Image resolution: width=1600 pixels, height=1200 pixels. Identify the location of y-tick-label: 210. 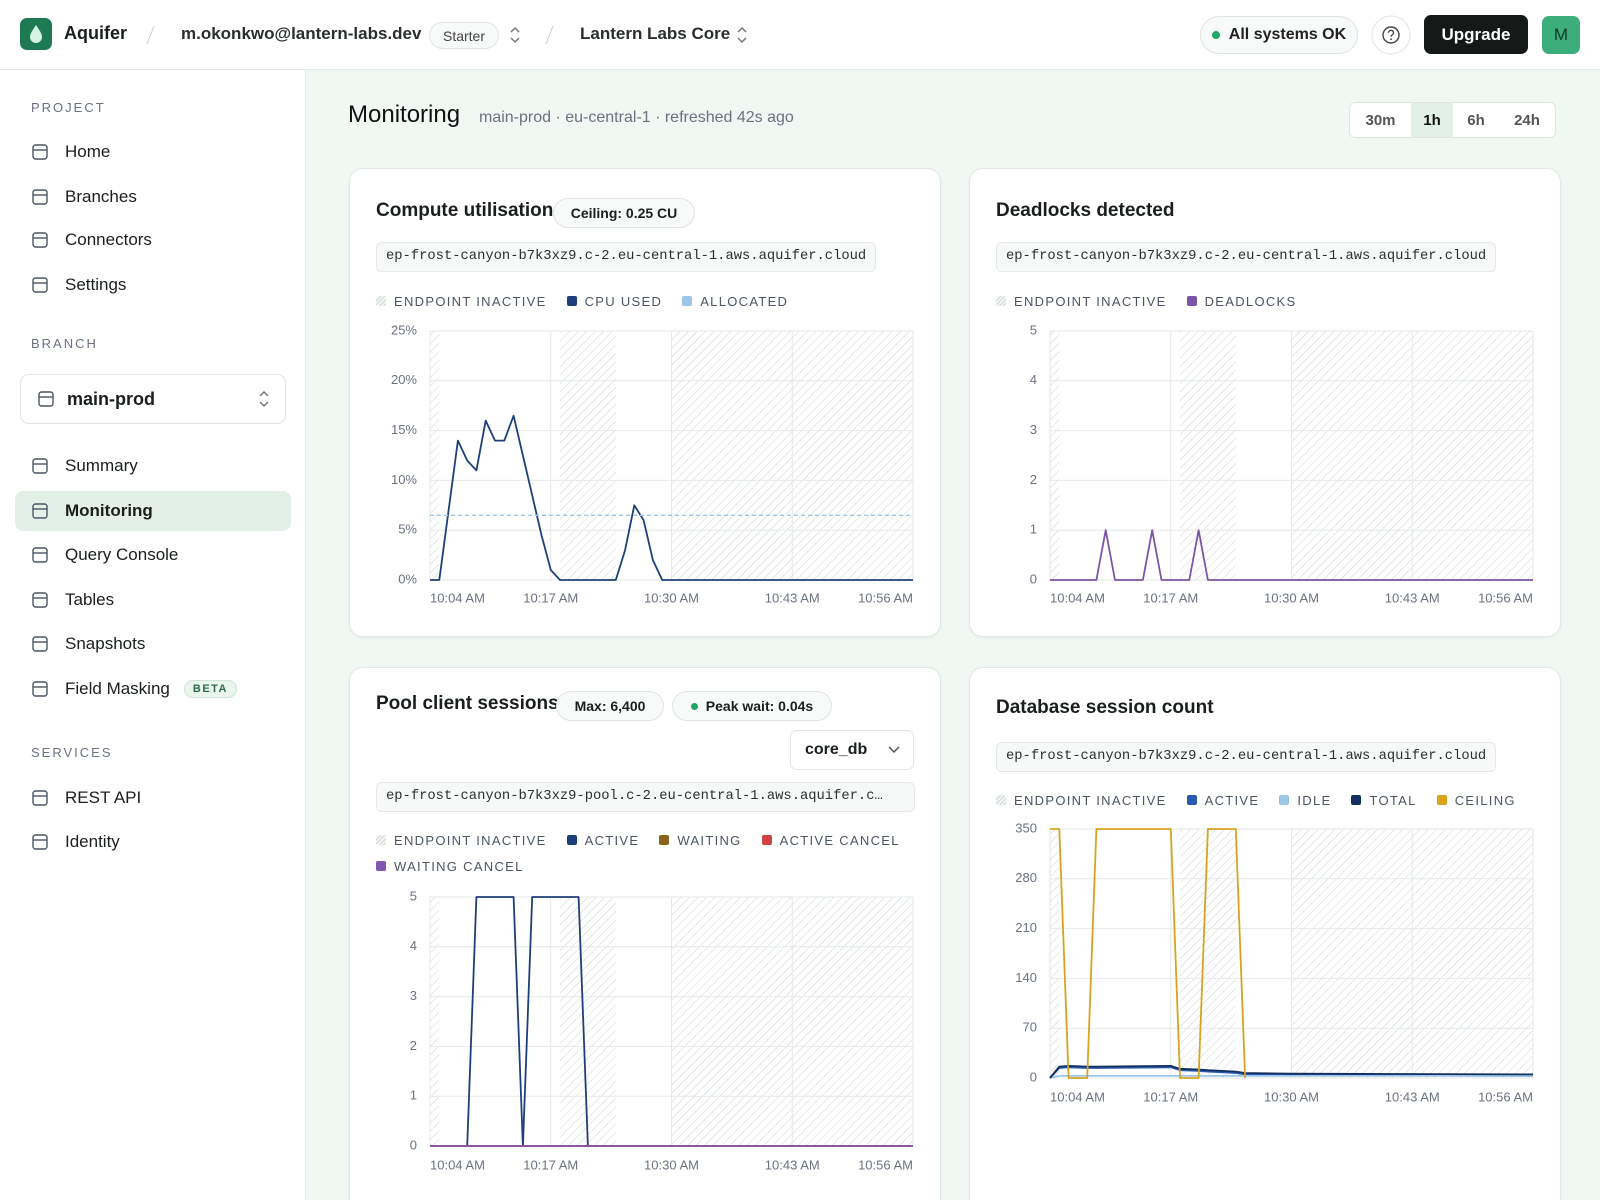
(1026, 927).